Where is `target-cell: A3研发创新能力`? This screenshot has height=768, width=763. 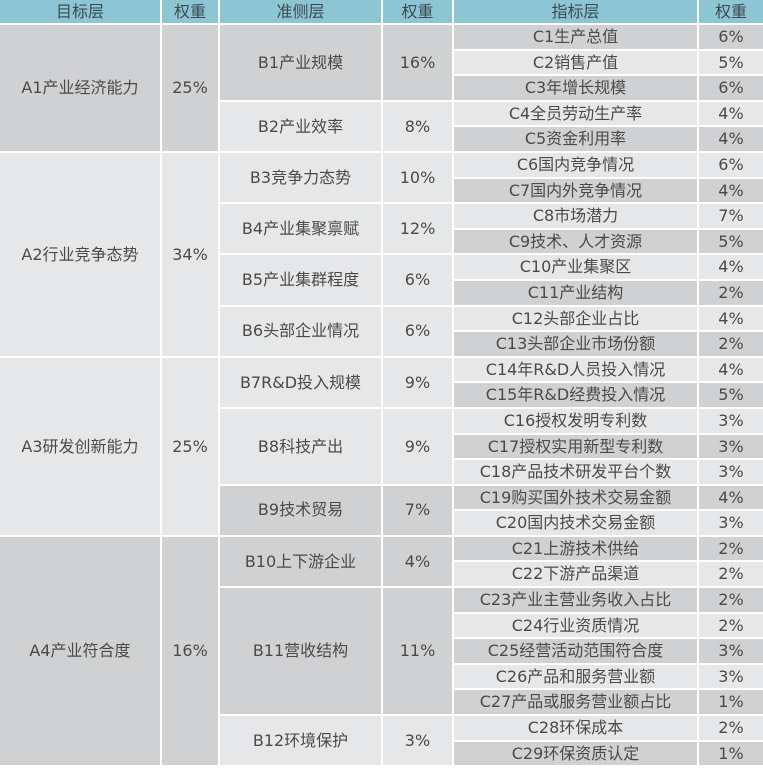 target-cell: A3研发创新能力 is located at coordinates (80, 446).